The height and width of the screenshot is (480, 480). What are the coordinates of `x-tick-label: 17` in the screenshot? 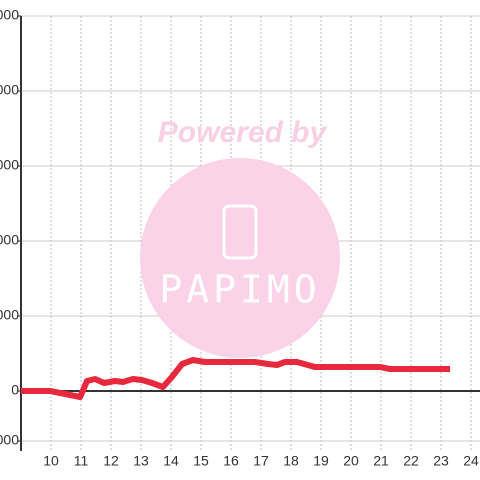 It's located at (261, 461).